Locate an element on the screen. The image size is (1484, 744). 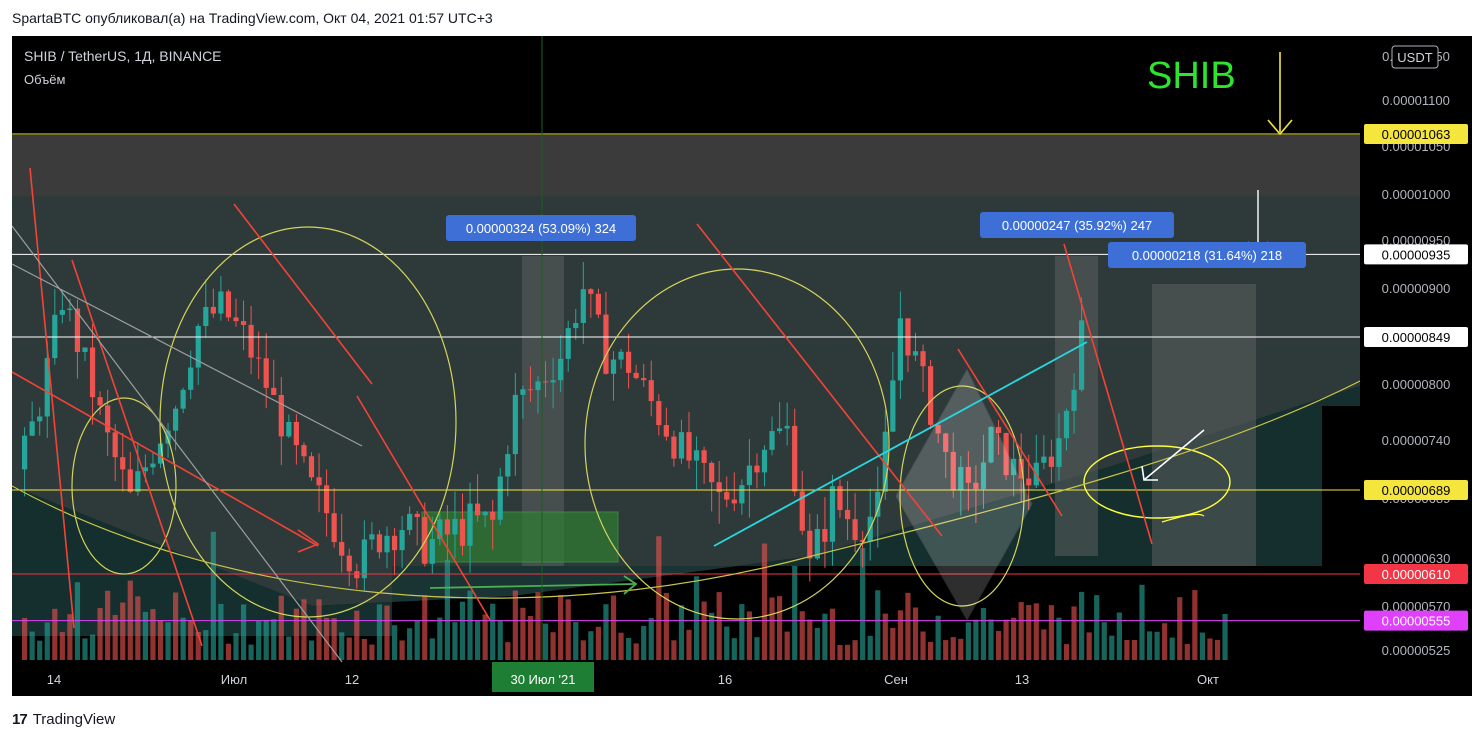
trendline-grey is located at coordinates (177, 444).